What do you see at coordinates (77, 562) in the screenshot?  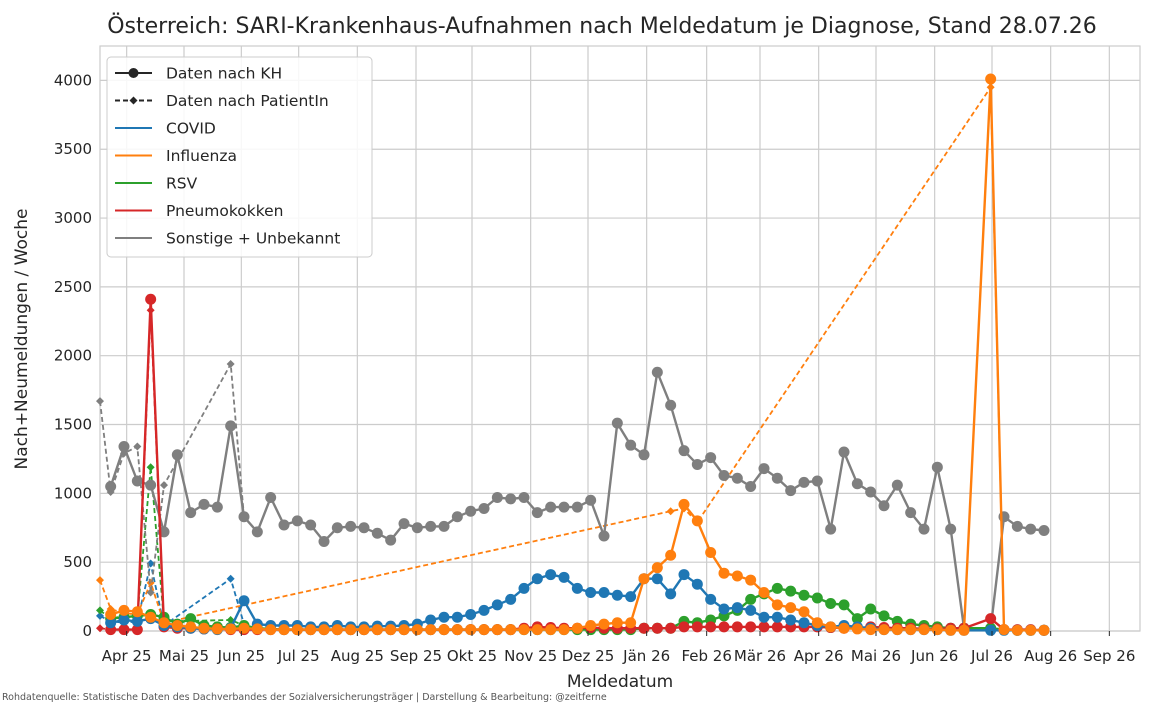 I see `y-tick-label: 500` at bounding box center [77, 562].